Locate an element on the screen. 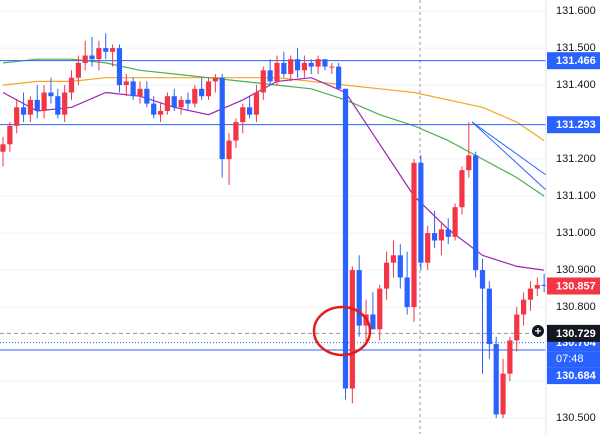 The width and height of the screenshot is (600, 434). countdown-box is located at coordinates (573, 359).